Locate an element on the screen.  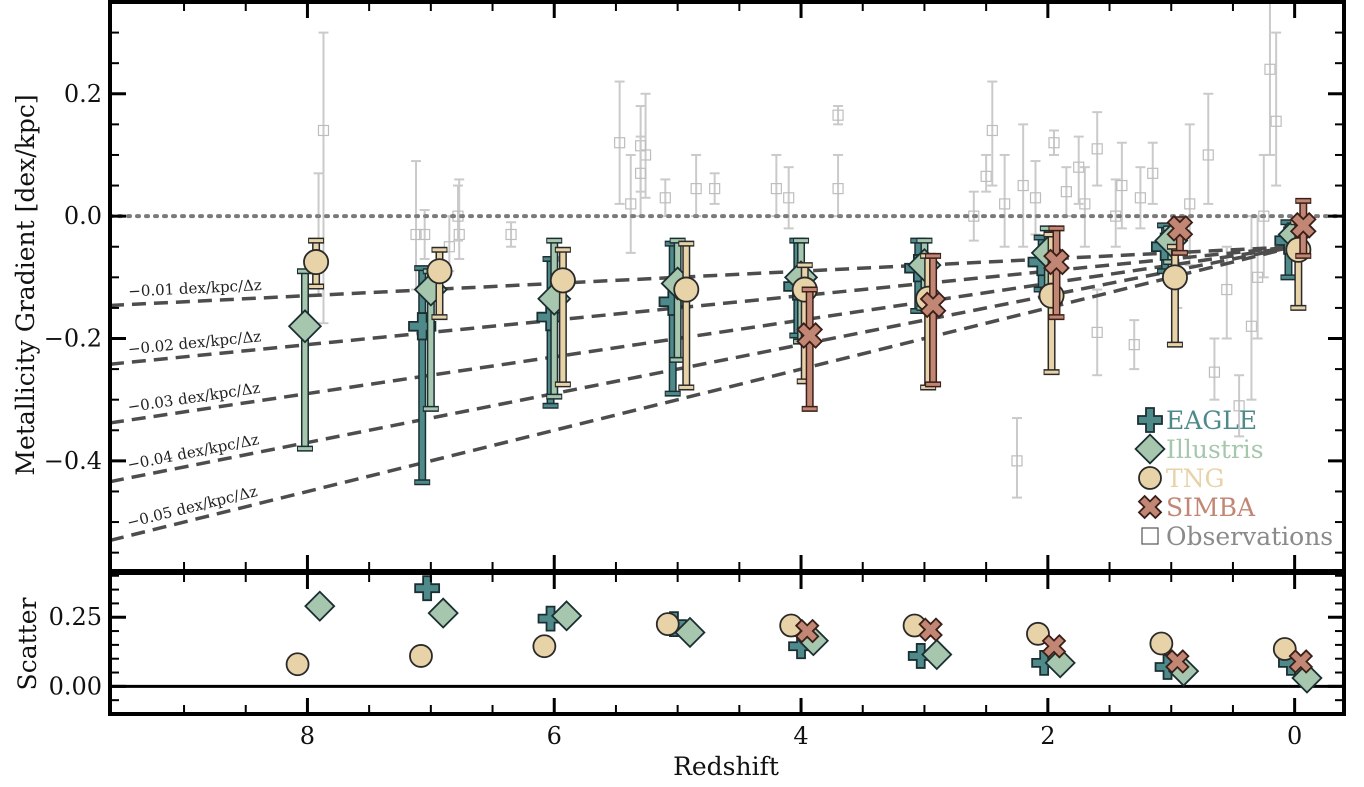
legend-illustris-label: Illustris is located at coordinates (1215, 449).